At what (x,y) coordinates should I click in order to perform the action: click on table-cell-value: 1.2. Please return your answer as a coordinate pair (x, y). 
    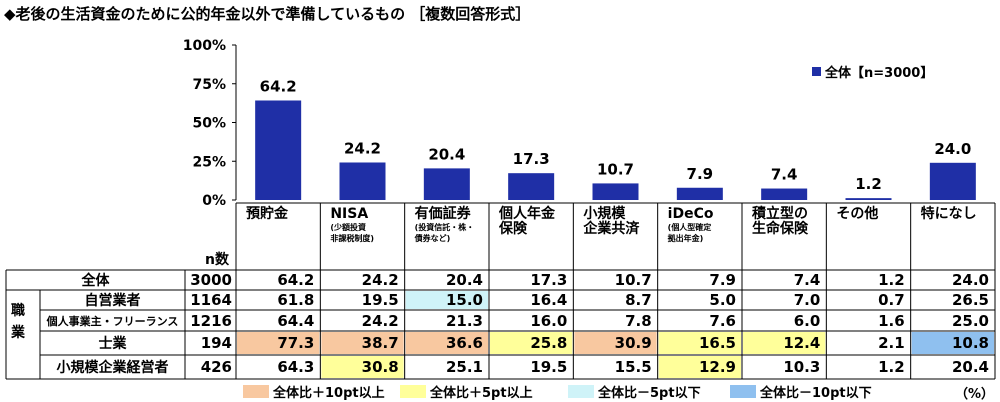
    Looking at the image, I should click on (891, 280).